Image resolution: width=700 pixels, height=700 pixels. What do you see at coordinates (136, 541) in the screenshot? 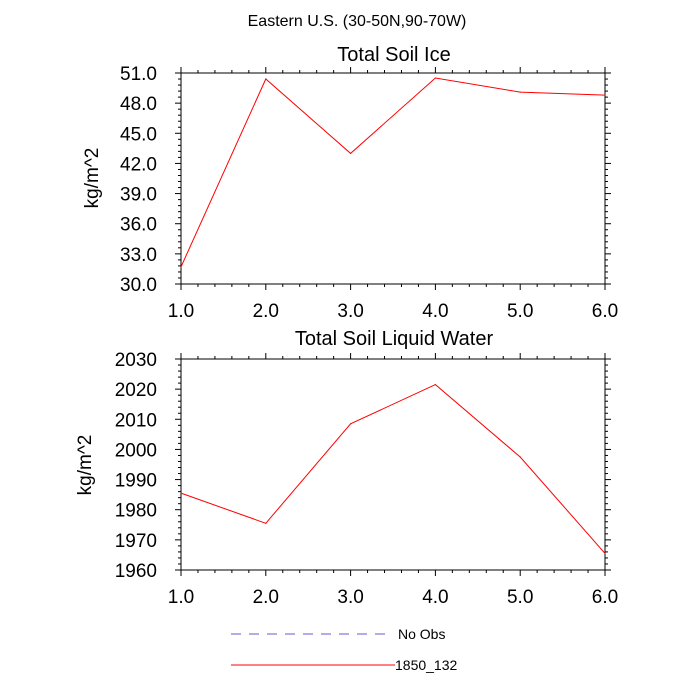
I see `y-tick-label: 1970` at bounding box center [136, 541].